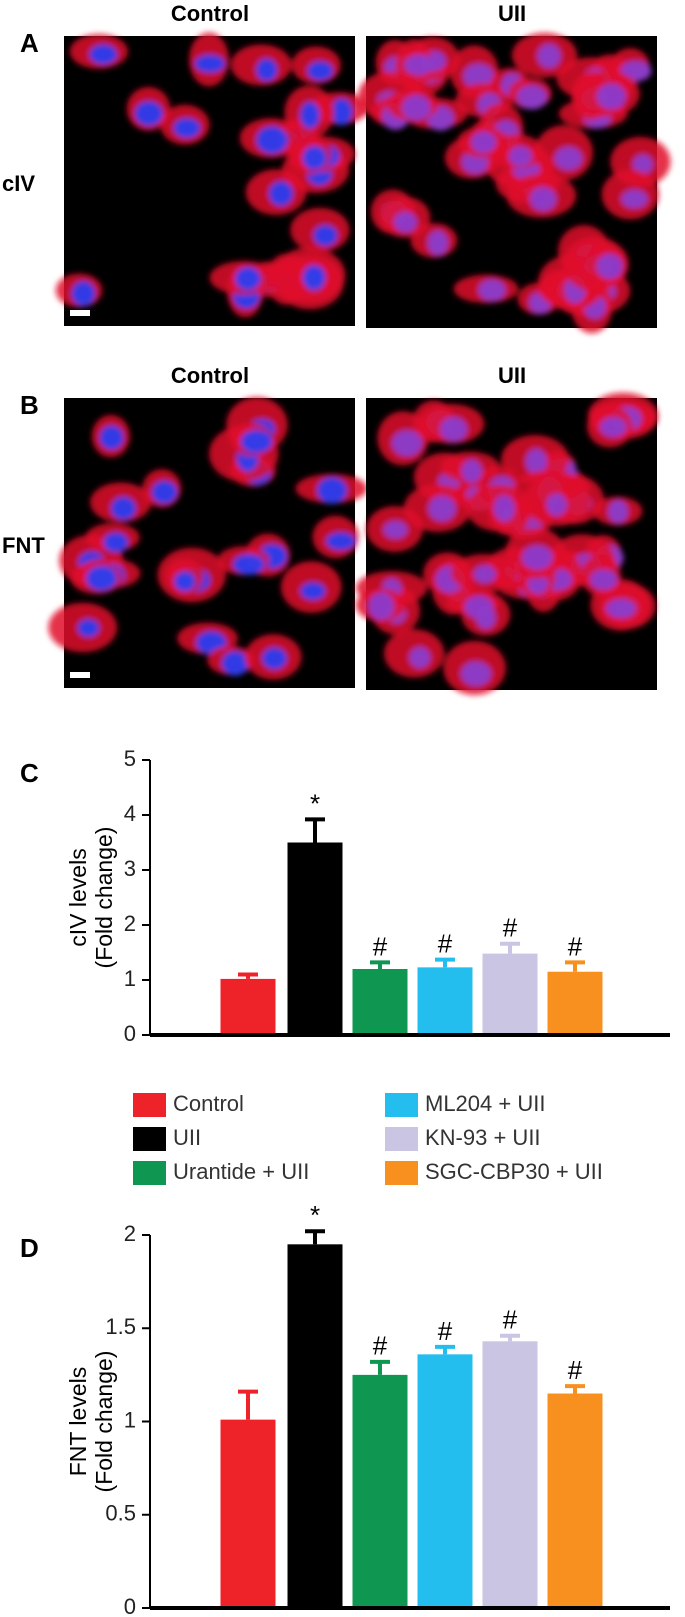 This screenshot has height=1617, width=685. What do you see at coordinates (23, 545) in the screenshot?
I see `row-label: FNT` at bounding box center [23, 545].